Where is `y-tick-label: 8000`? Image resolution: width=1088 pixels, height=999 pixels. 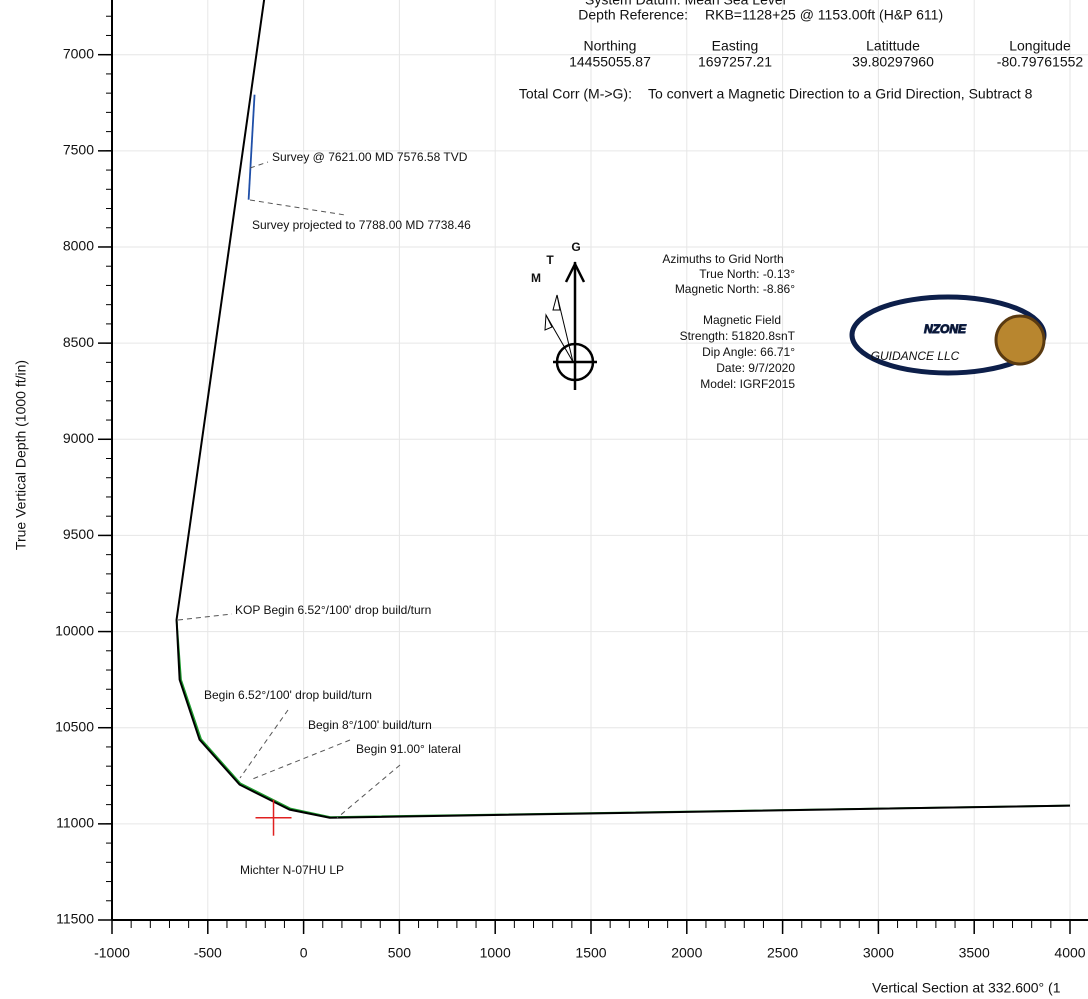 y-tick-label: 8000 is located at coordinates (78, 246).